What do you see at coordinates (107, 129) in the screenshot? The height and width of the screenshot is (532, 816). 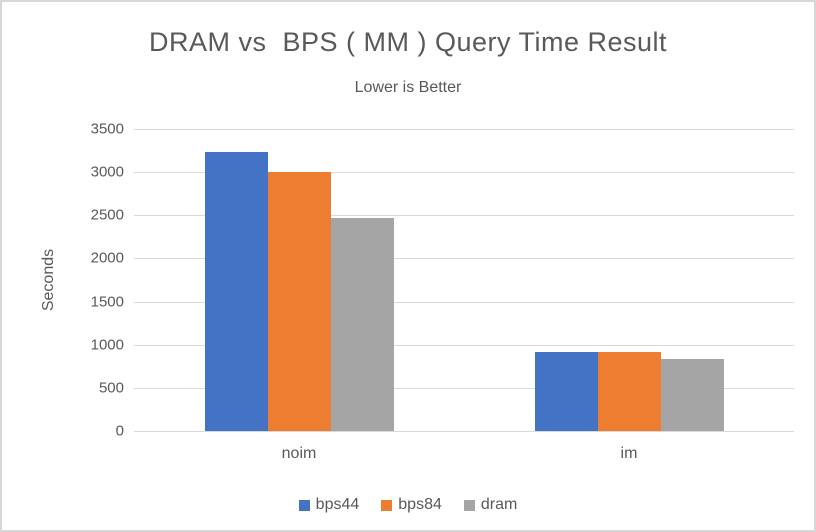 I see `y-tick-label-3500: 3500` at bounding box center [107, 129].